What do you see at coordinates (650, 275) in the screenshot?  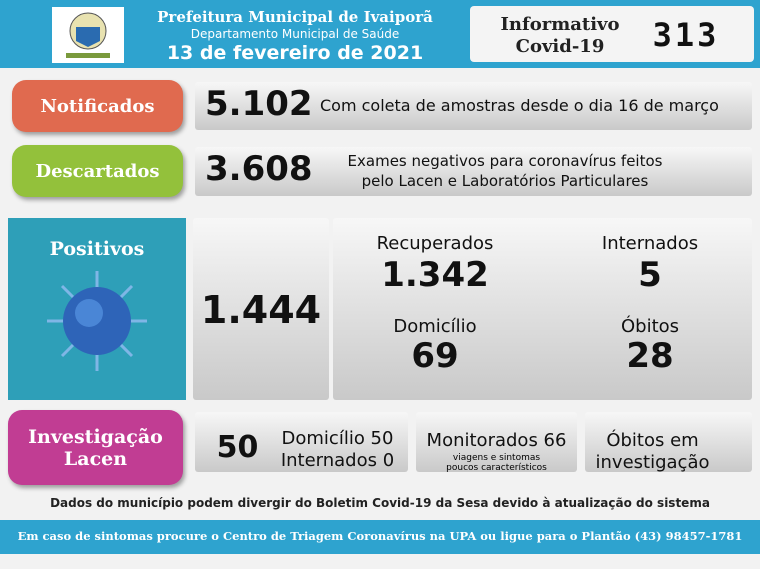 I see `stat-value: 5` at bounding box center [650, 275].